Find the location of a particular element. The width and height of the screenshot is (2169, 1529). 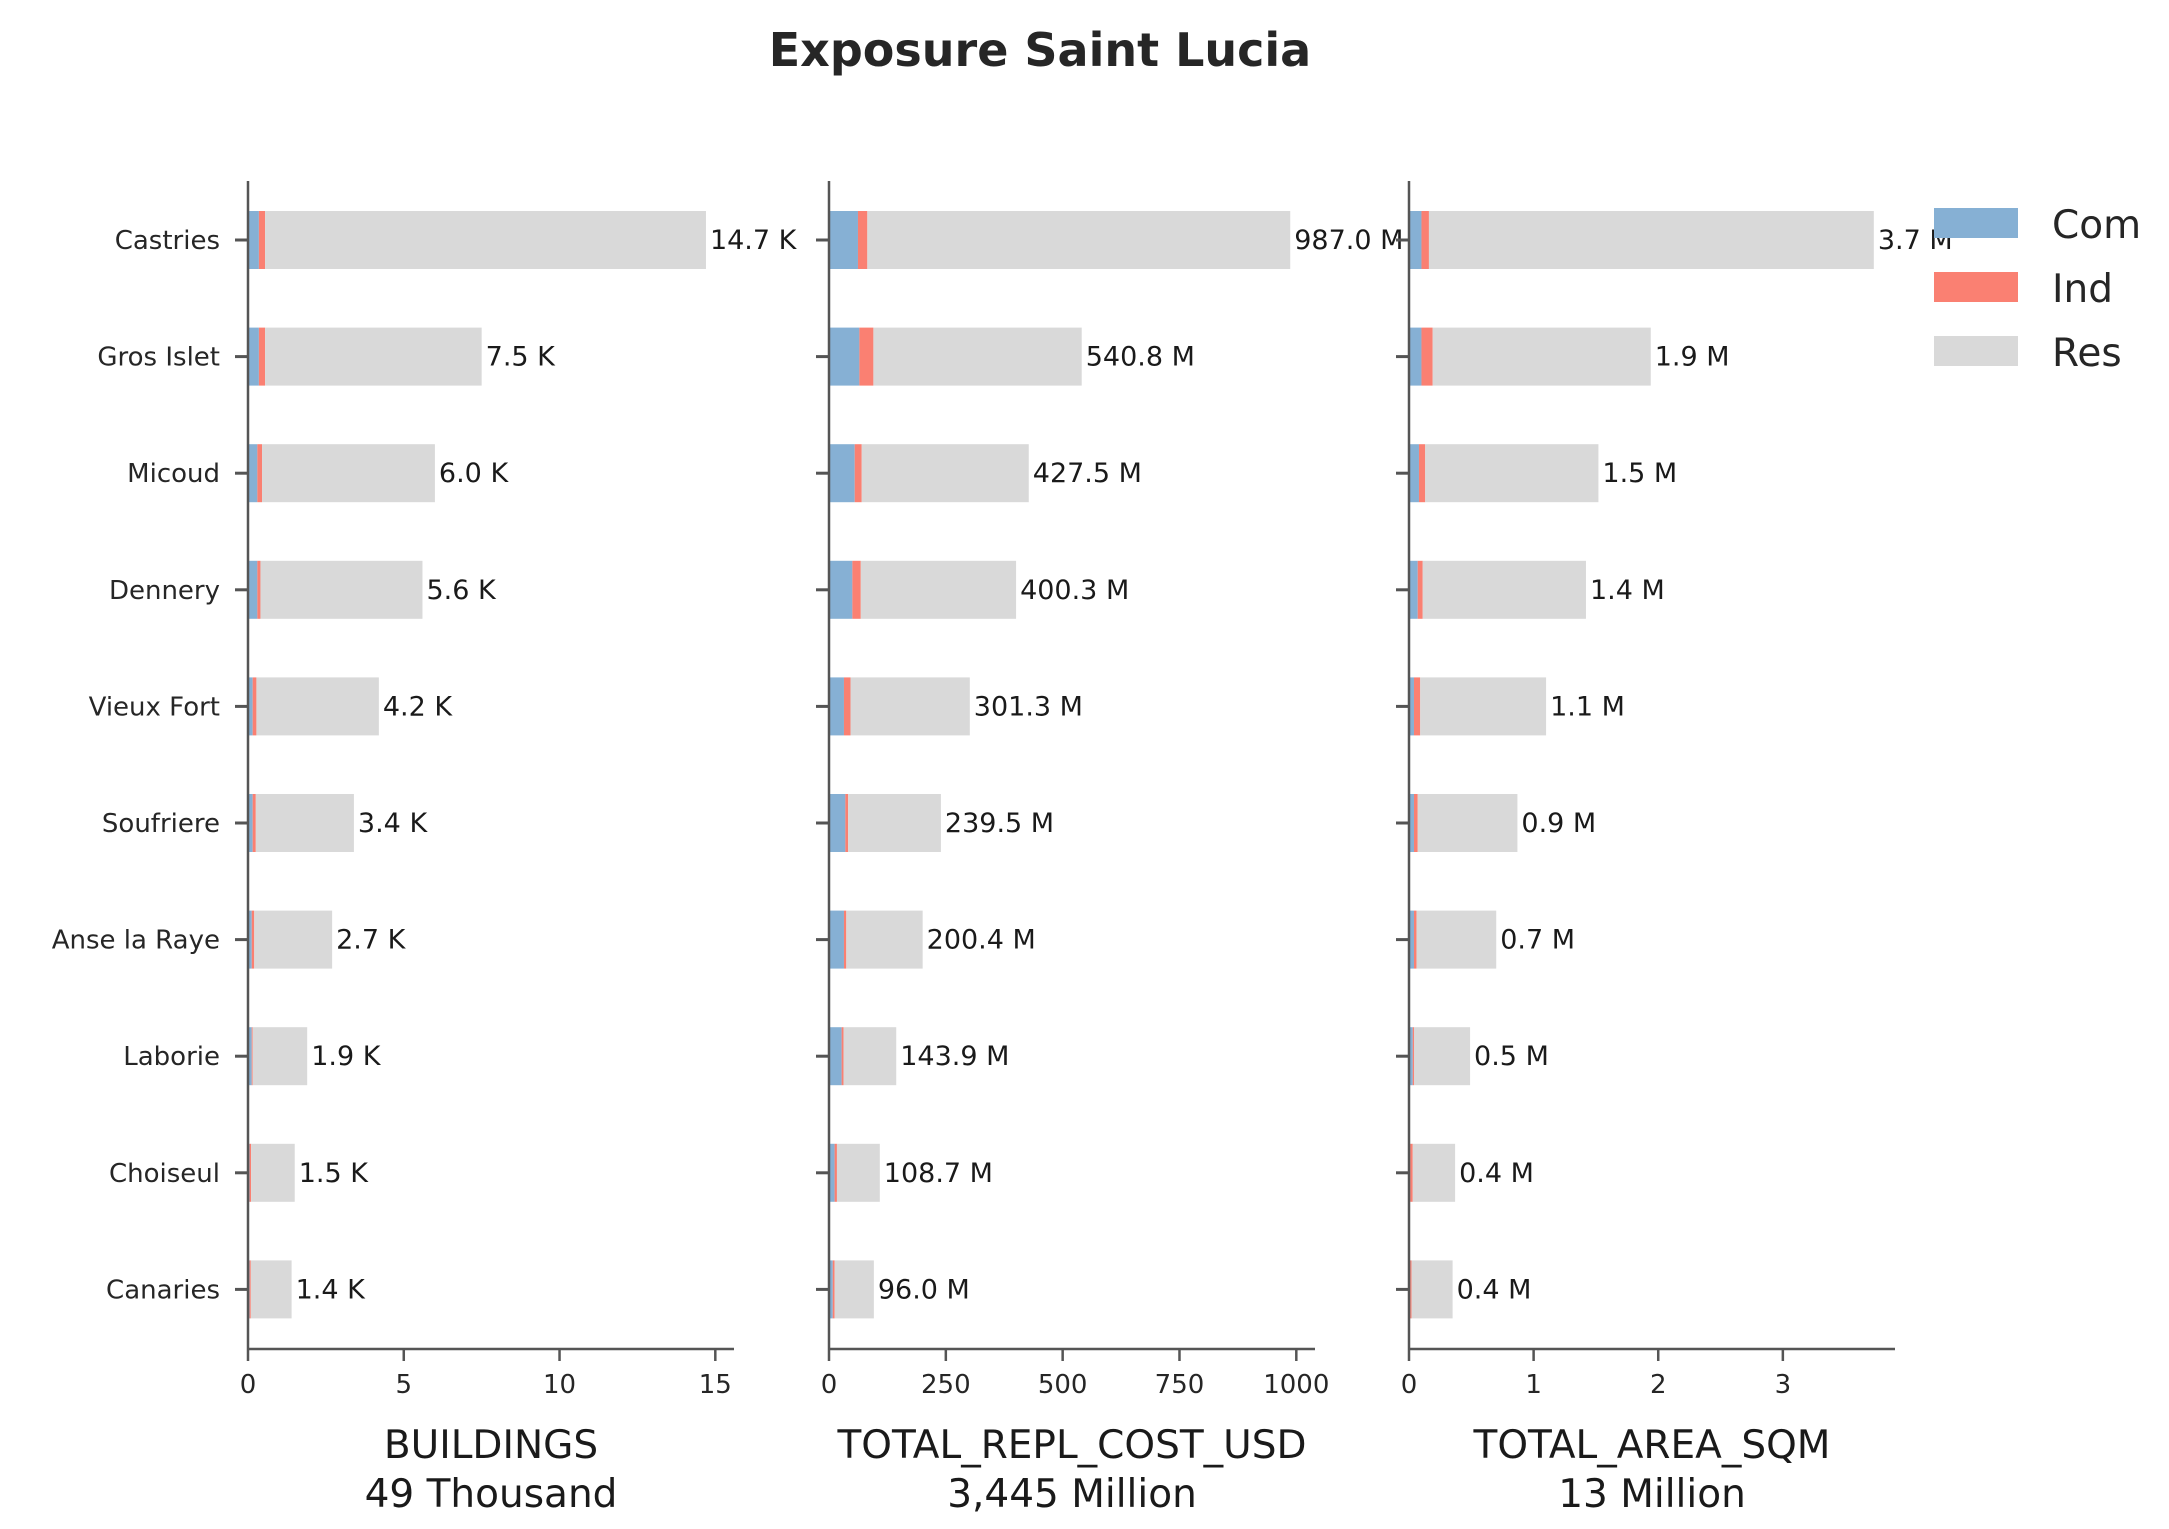

x-tick-label: 500 is located at coordinates (1063, 1385).